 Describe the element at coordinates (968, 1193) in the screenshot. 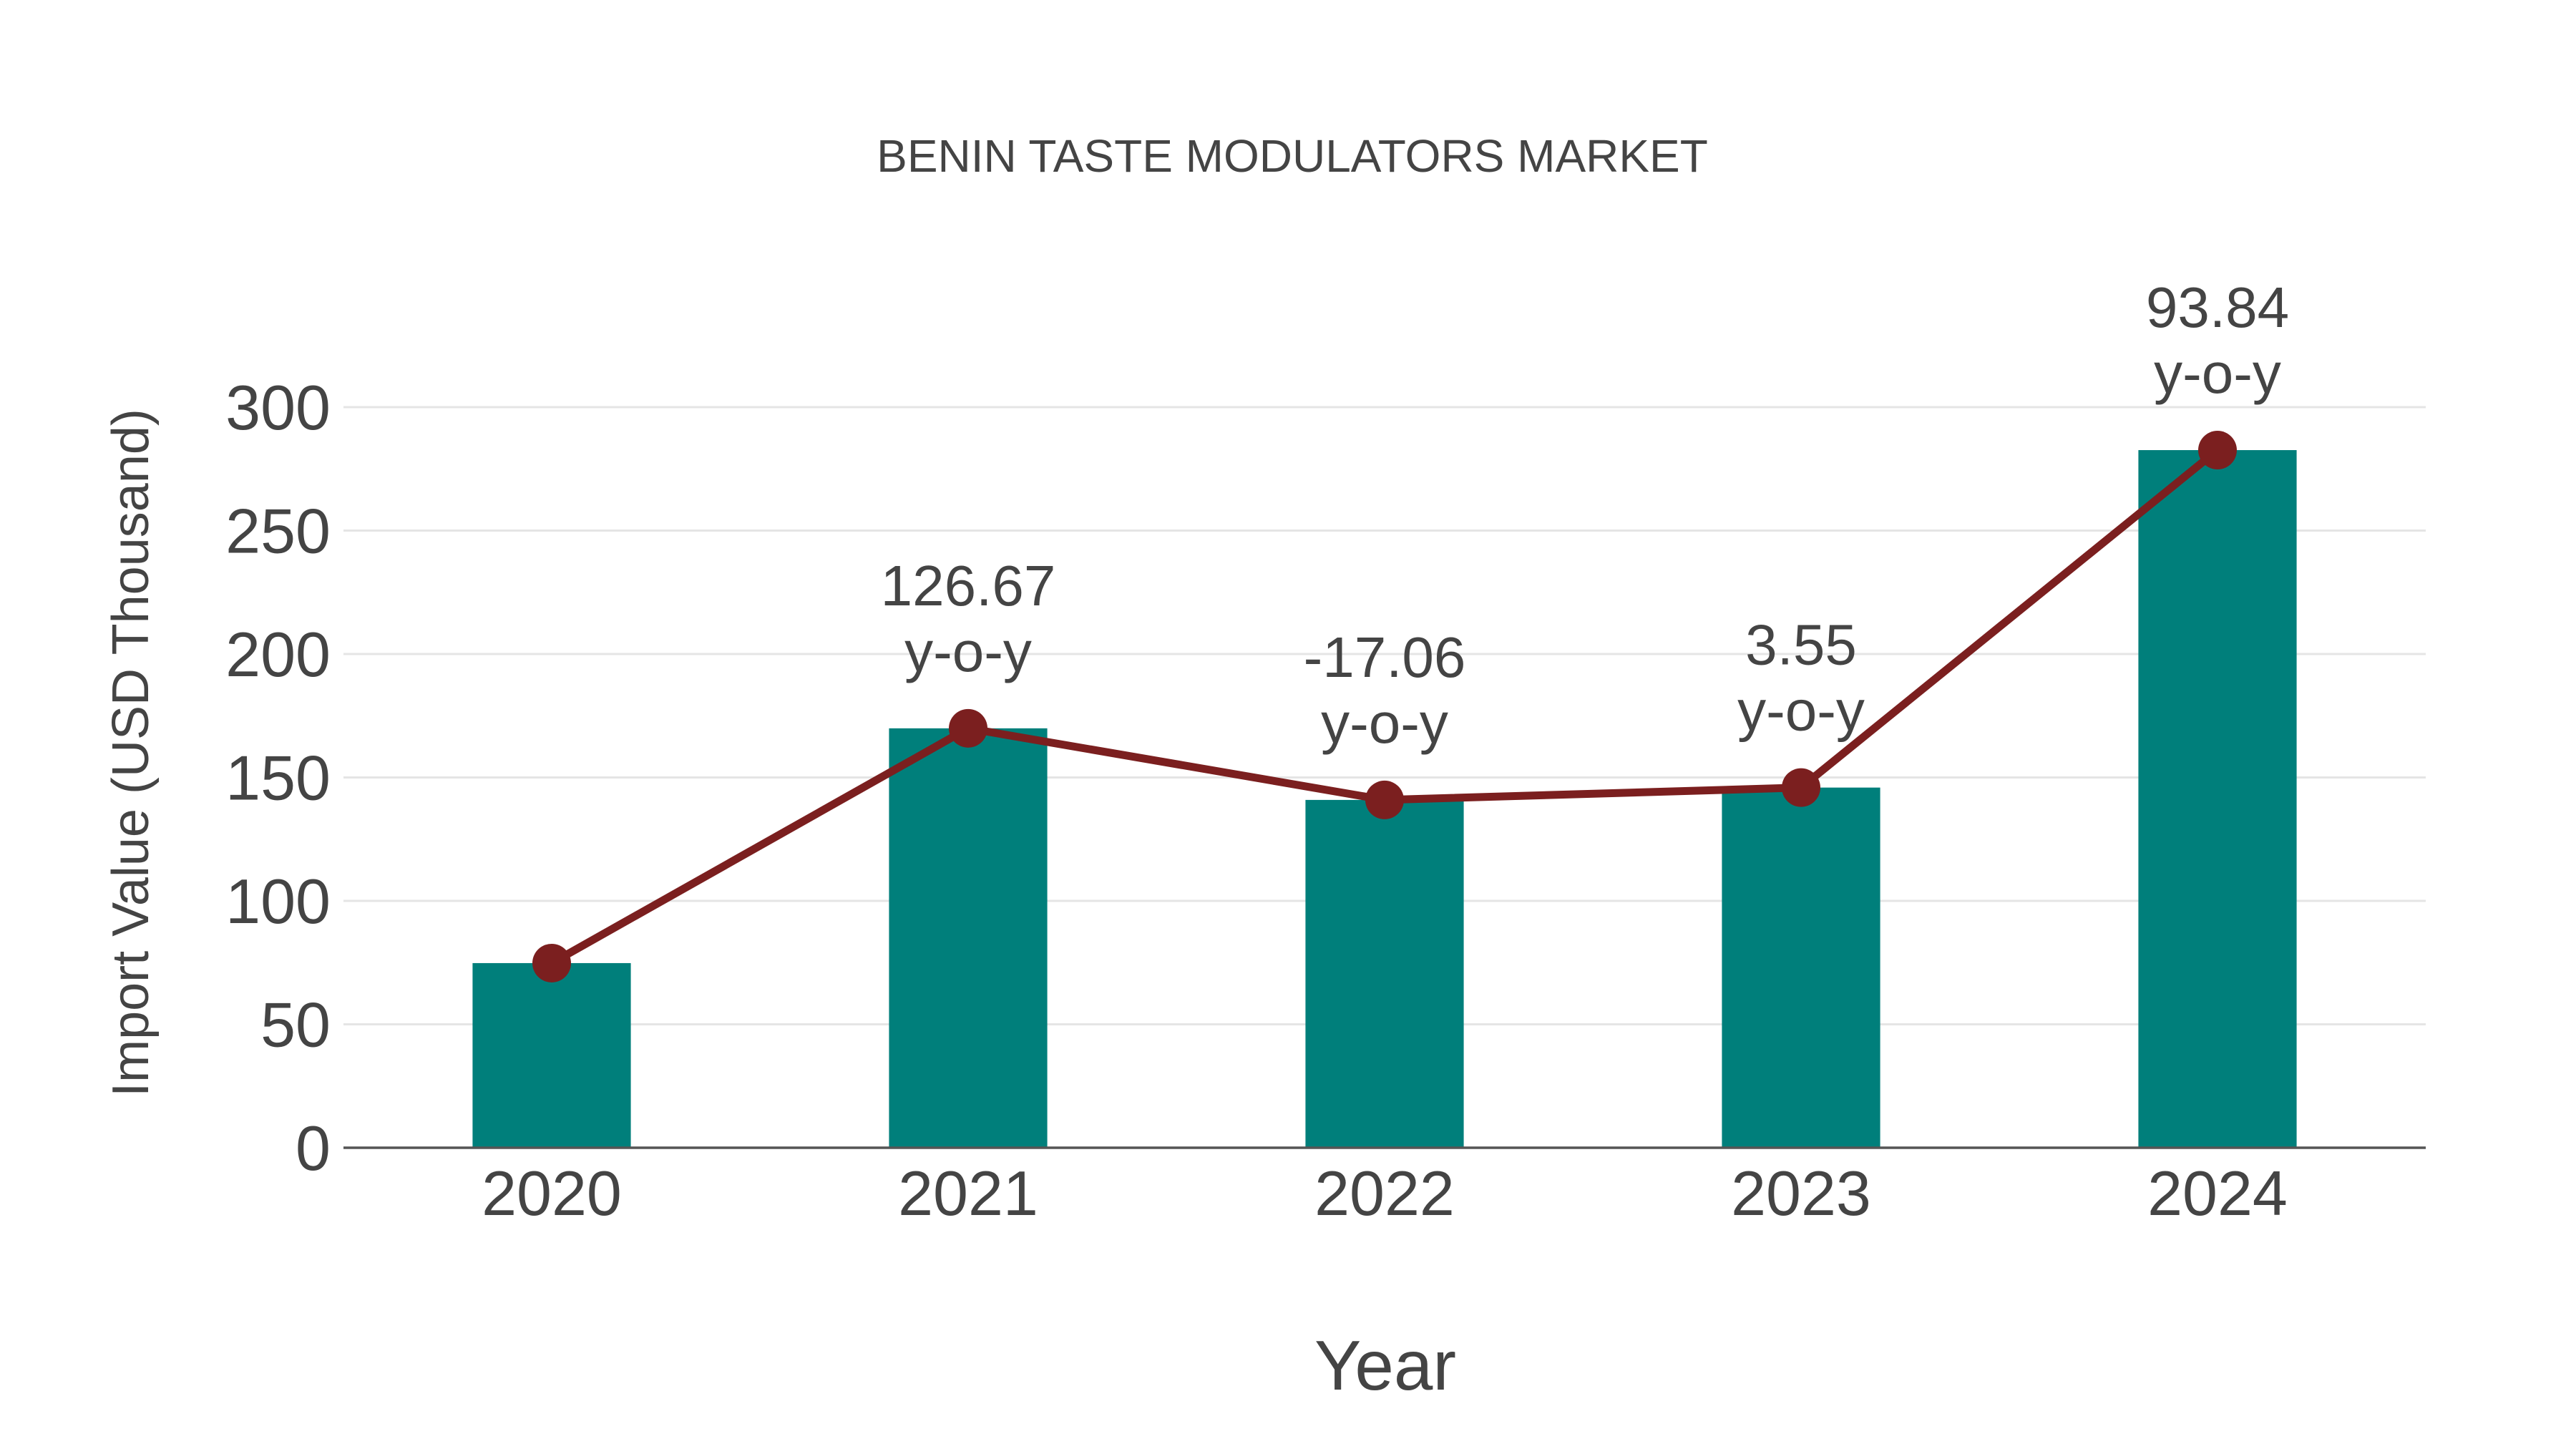

I see `x-tick-label: 2021` at that location.